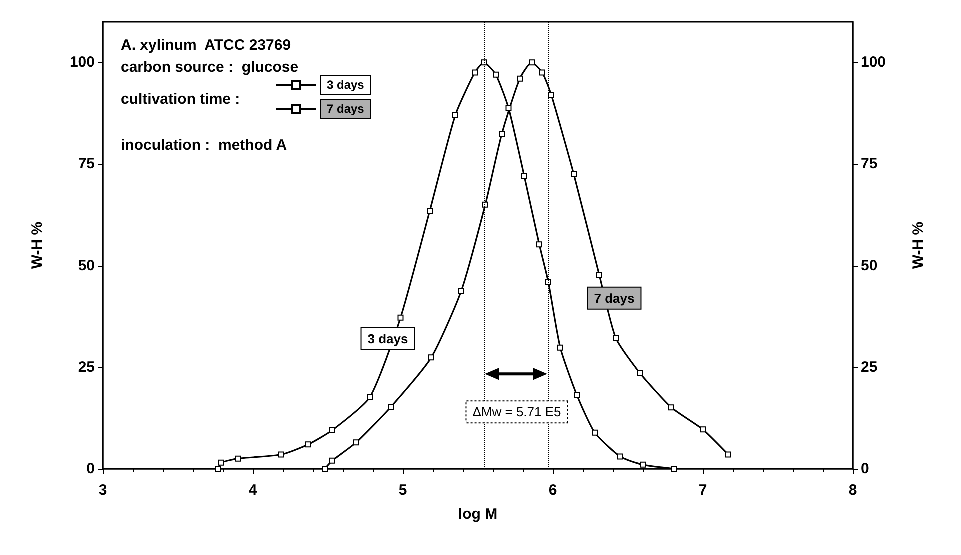 The width and height of the screenshot is (961, 555). I want to click on y2-tick-label: 75, so click(869, 164).